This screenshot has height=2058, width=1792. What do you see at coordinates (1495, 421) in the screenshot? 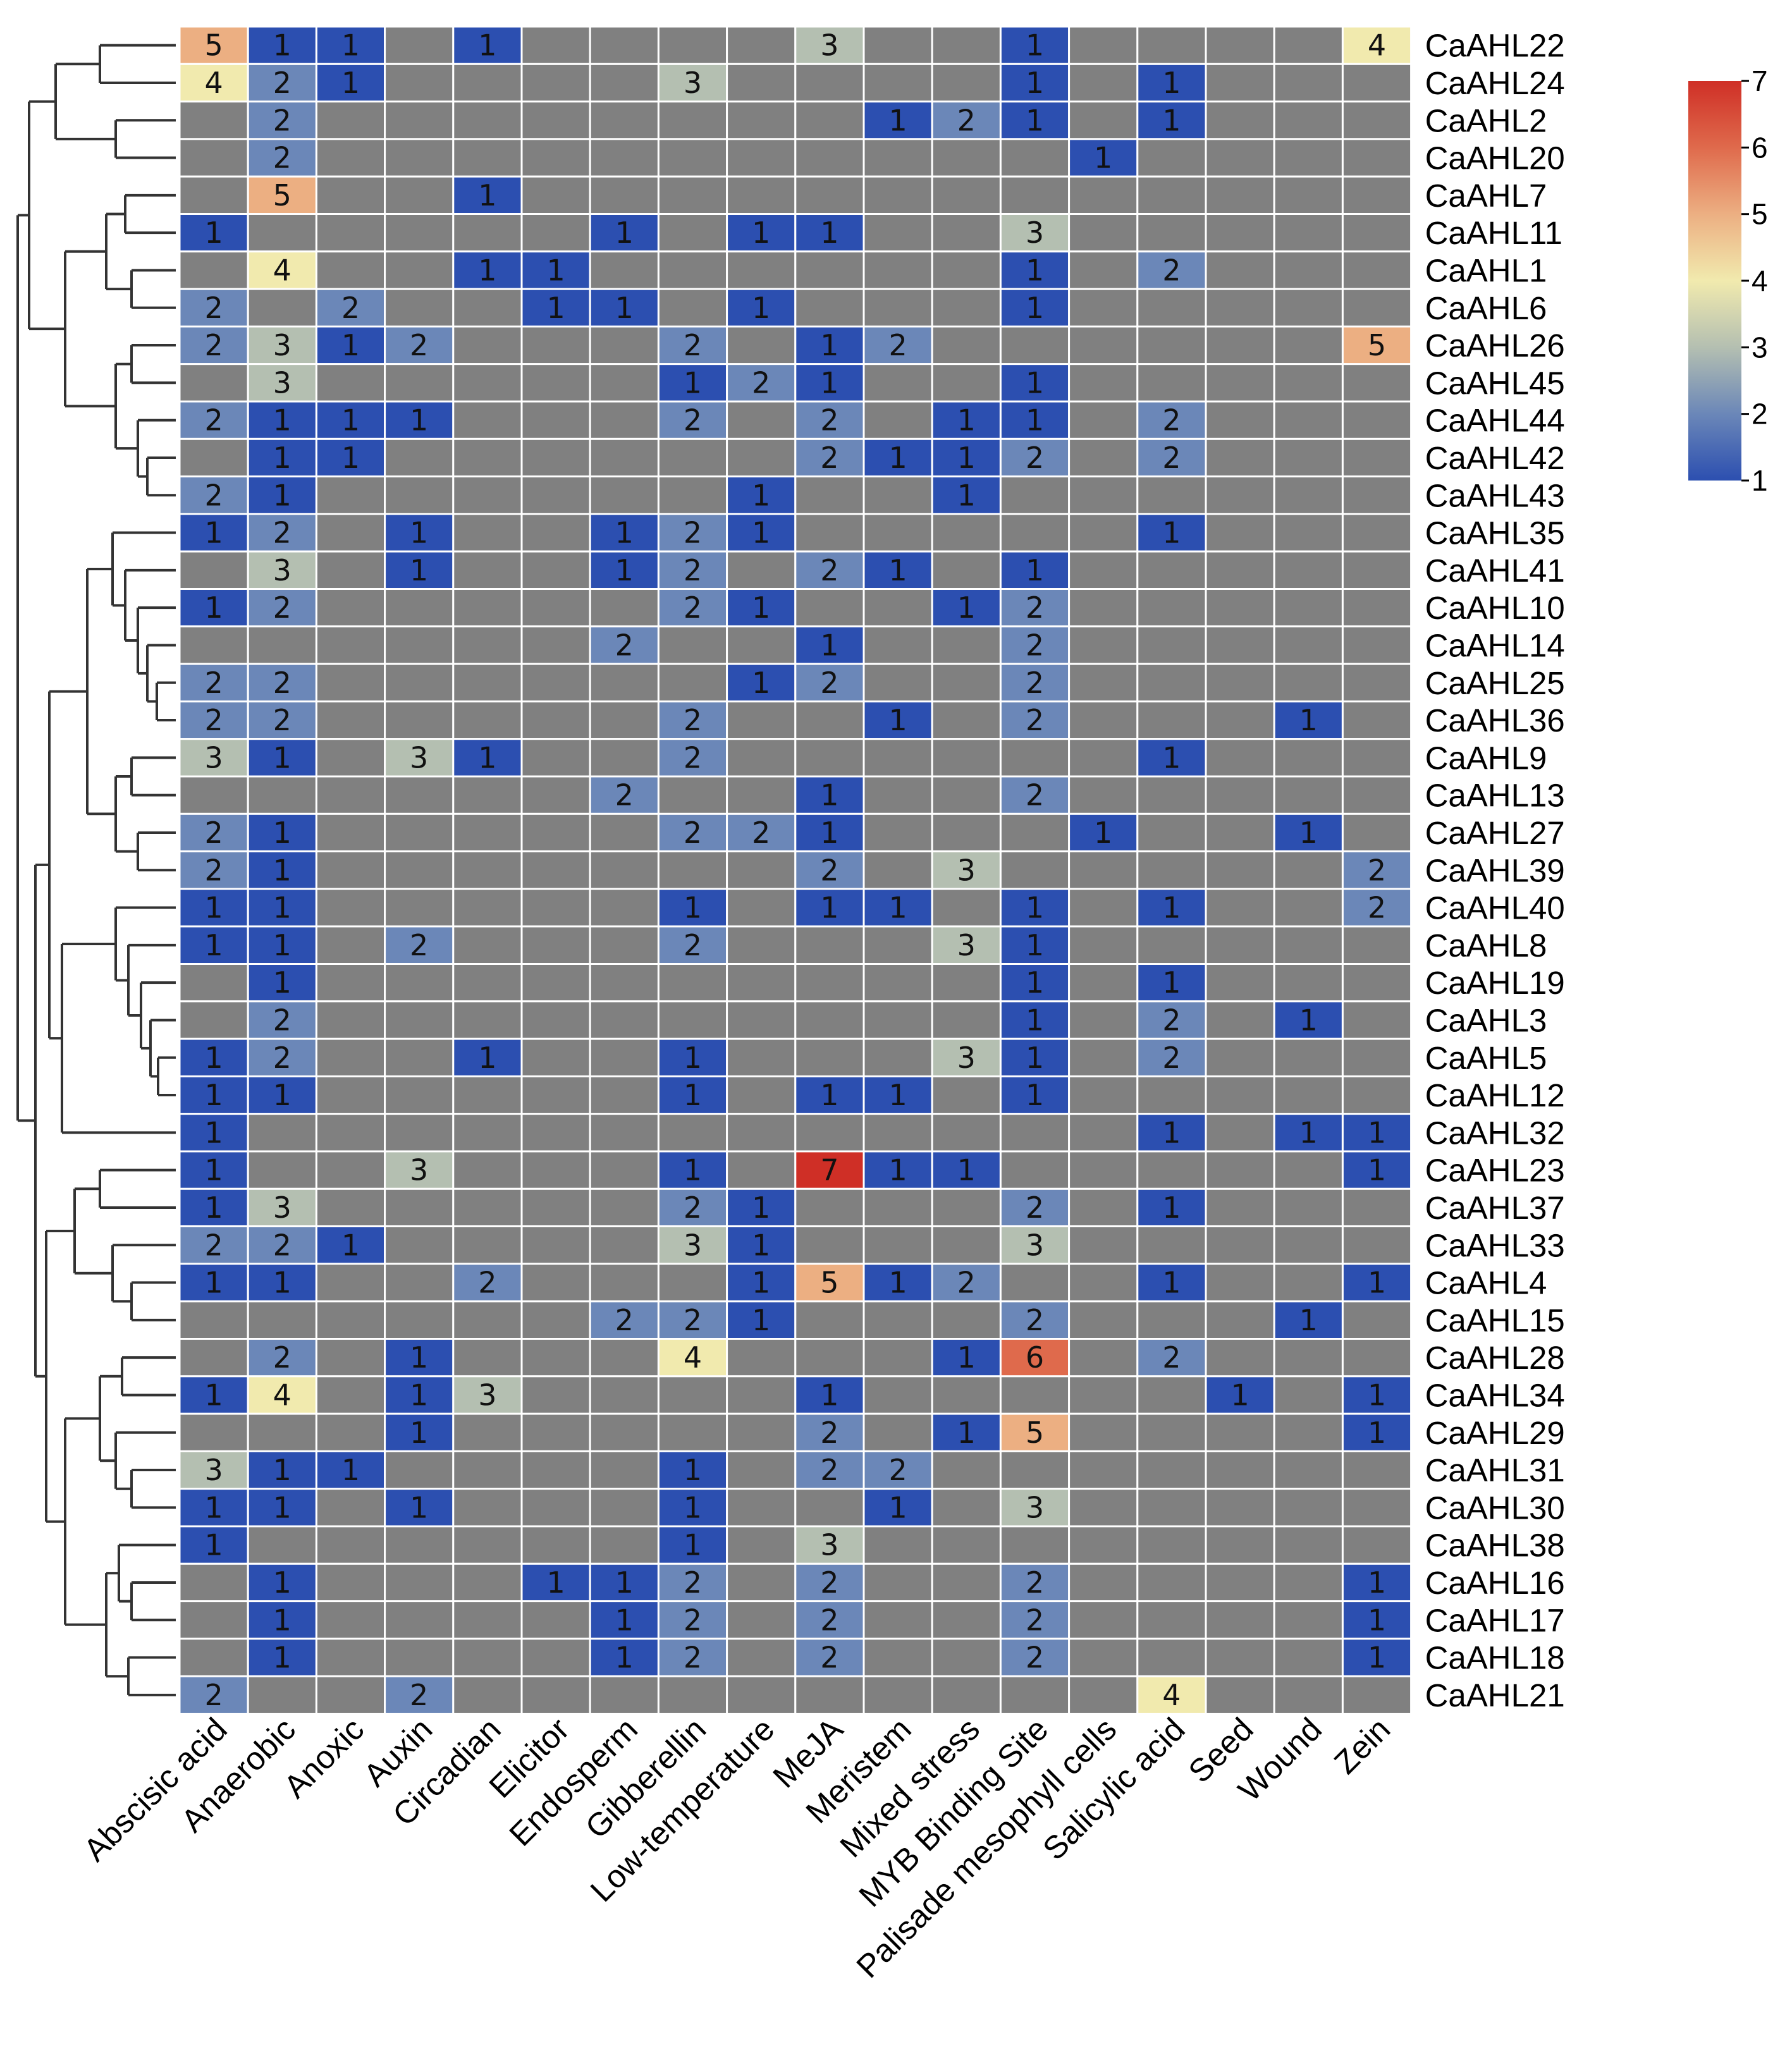
I see `row-label: CaAHL44` at bounding box center [1495, 421].